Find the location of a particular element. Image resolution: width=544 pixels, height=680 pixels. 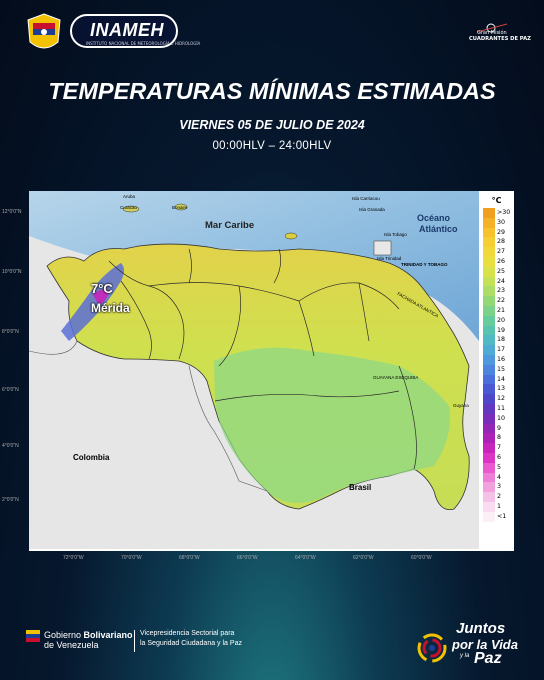

margarita-island is located at coordinates (291, 236).